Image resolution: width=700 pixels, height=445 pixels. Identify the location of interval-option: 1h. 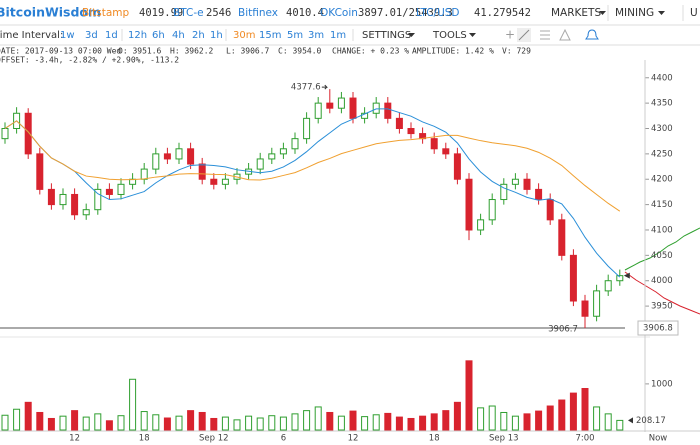
(216, 35).